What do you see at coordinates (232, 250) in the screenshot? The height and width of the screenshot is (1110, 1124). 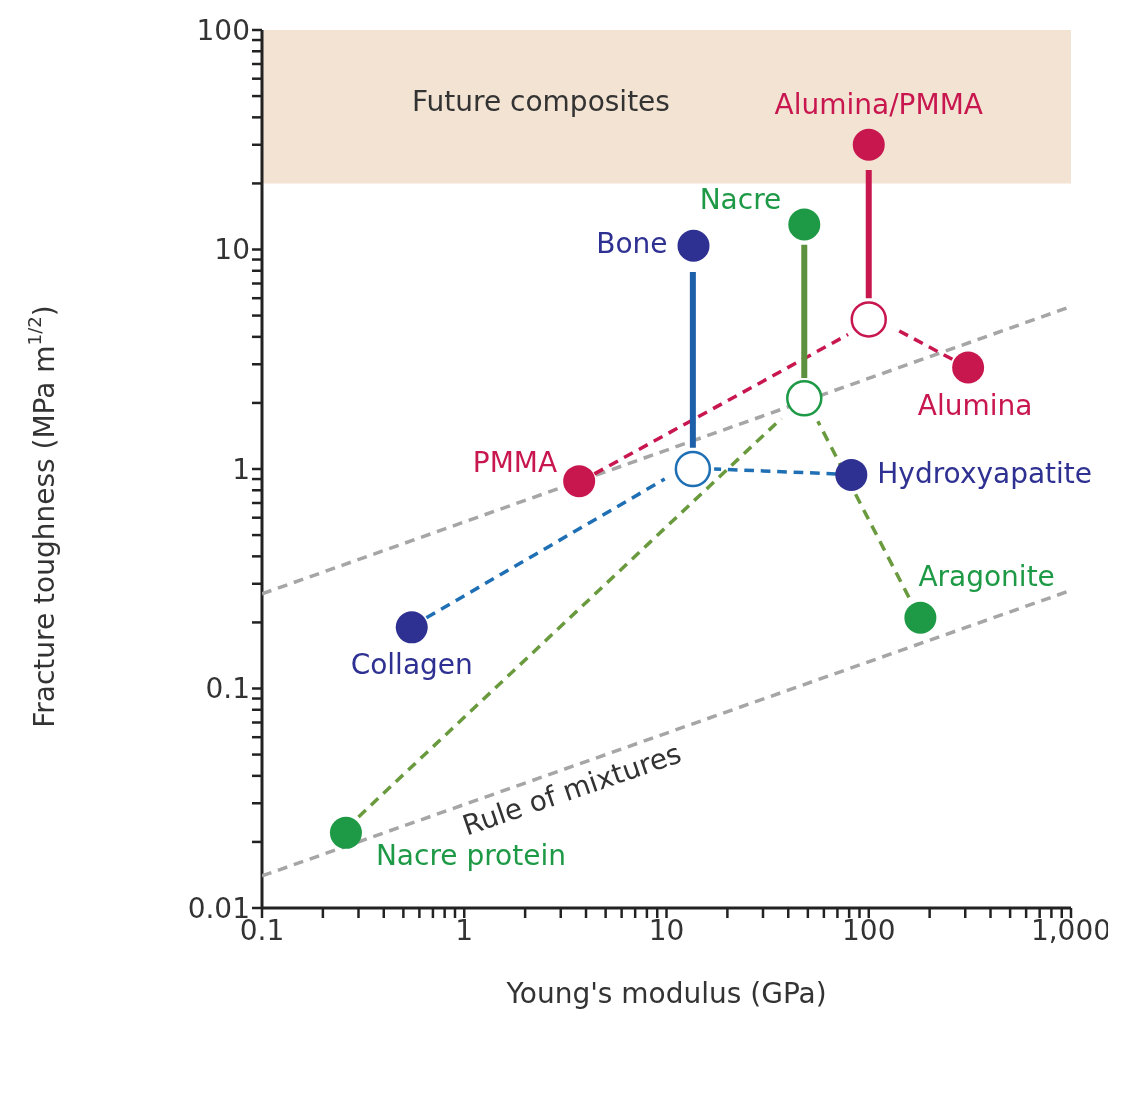 I see `y-tick-label: 10` at bounding box center [232, 250].